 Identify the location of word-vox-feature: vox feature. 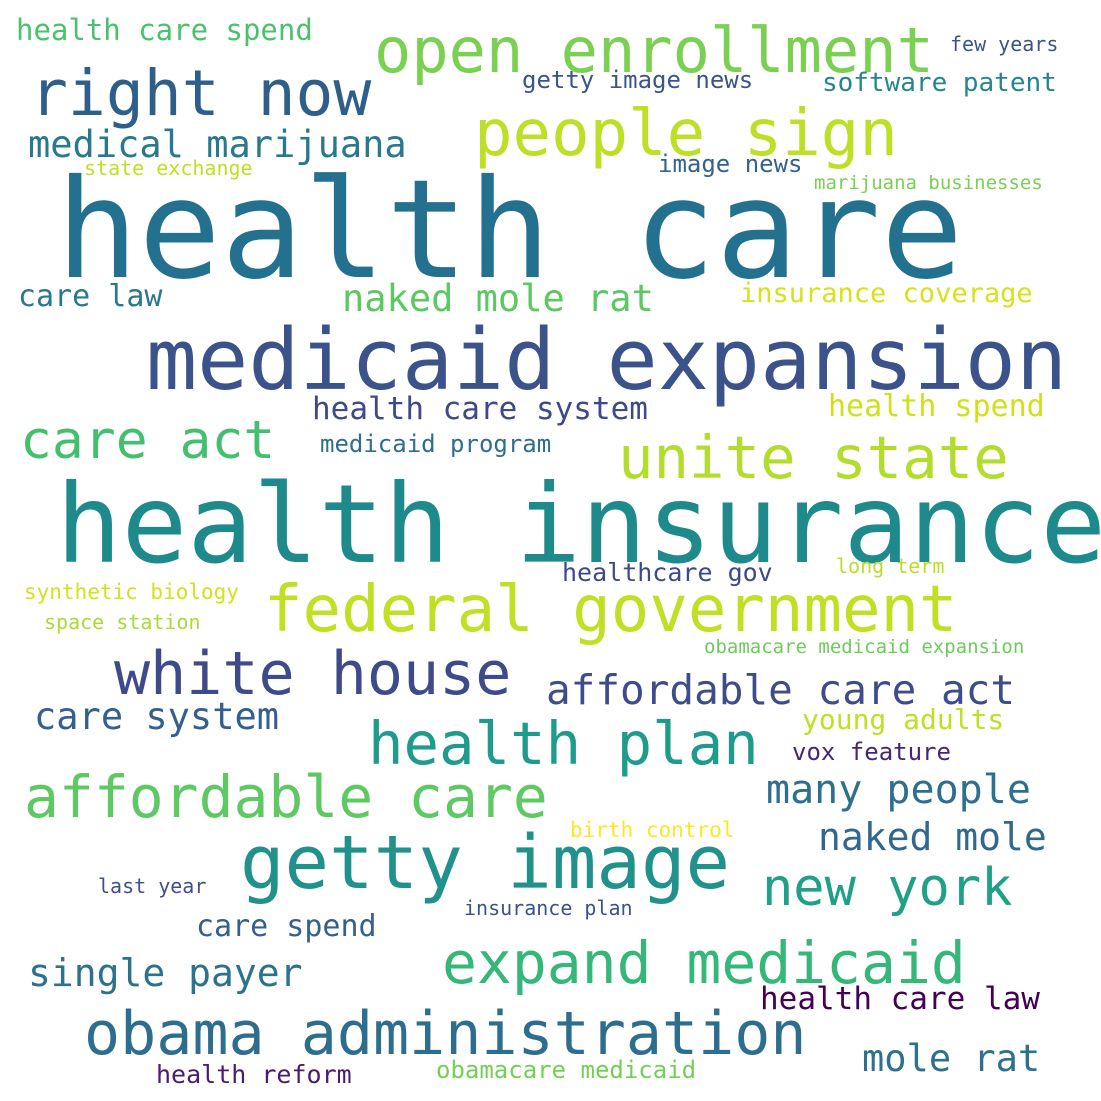
(871, 752).